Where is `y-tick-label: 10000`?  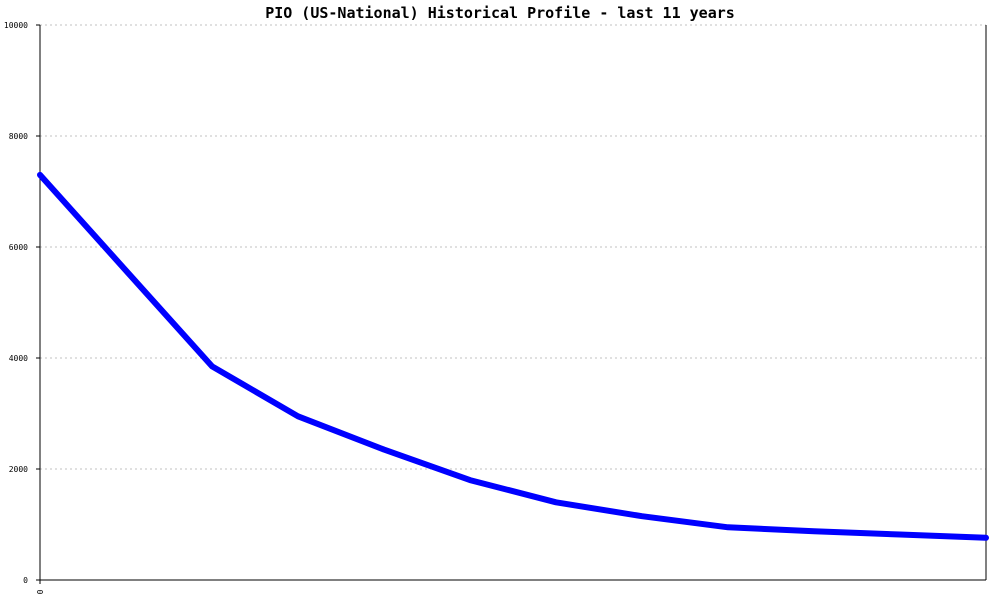 y-tick-label: 10000 is located at coordinates (16, 25).